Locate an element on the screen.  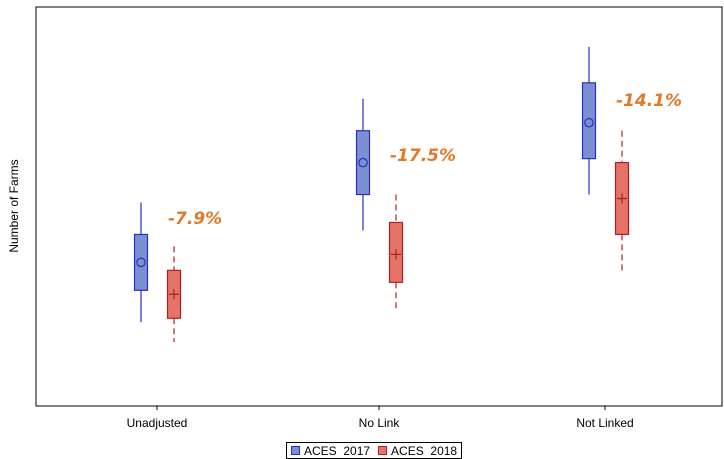
aces-2017-no-link-box is located at coordinates (363, 163).